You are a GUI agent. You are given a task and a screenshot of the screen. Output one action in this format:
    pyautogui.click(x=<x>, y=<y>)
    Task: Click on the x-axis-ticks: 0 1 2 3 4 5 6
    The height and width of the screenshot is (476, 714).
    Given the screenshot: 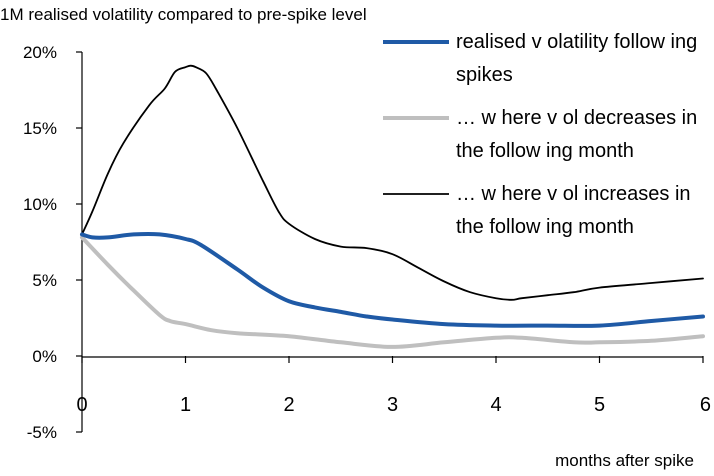 What is the action you would take?
    pyautogui.click(x=393, y=386)
    